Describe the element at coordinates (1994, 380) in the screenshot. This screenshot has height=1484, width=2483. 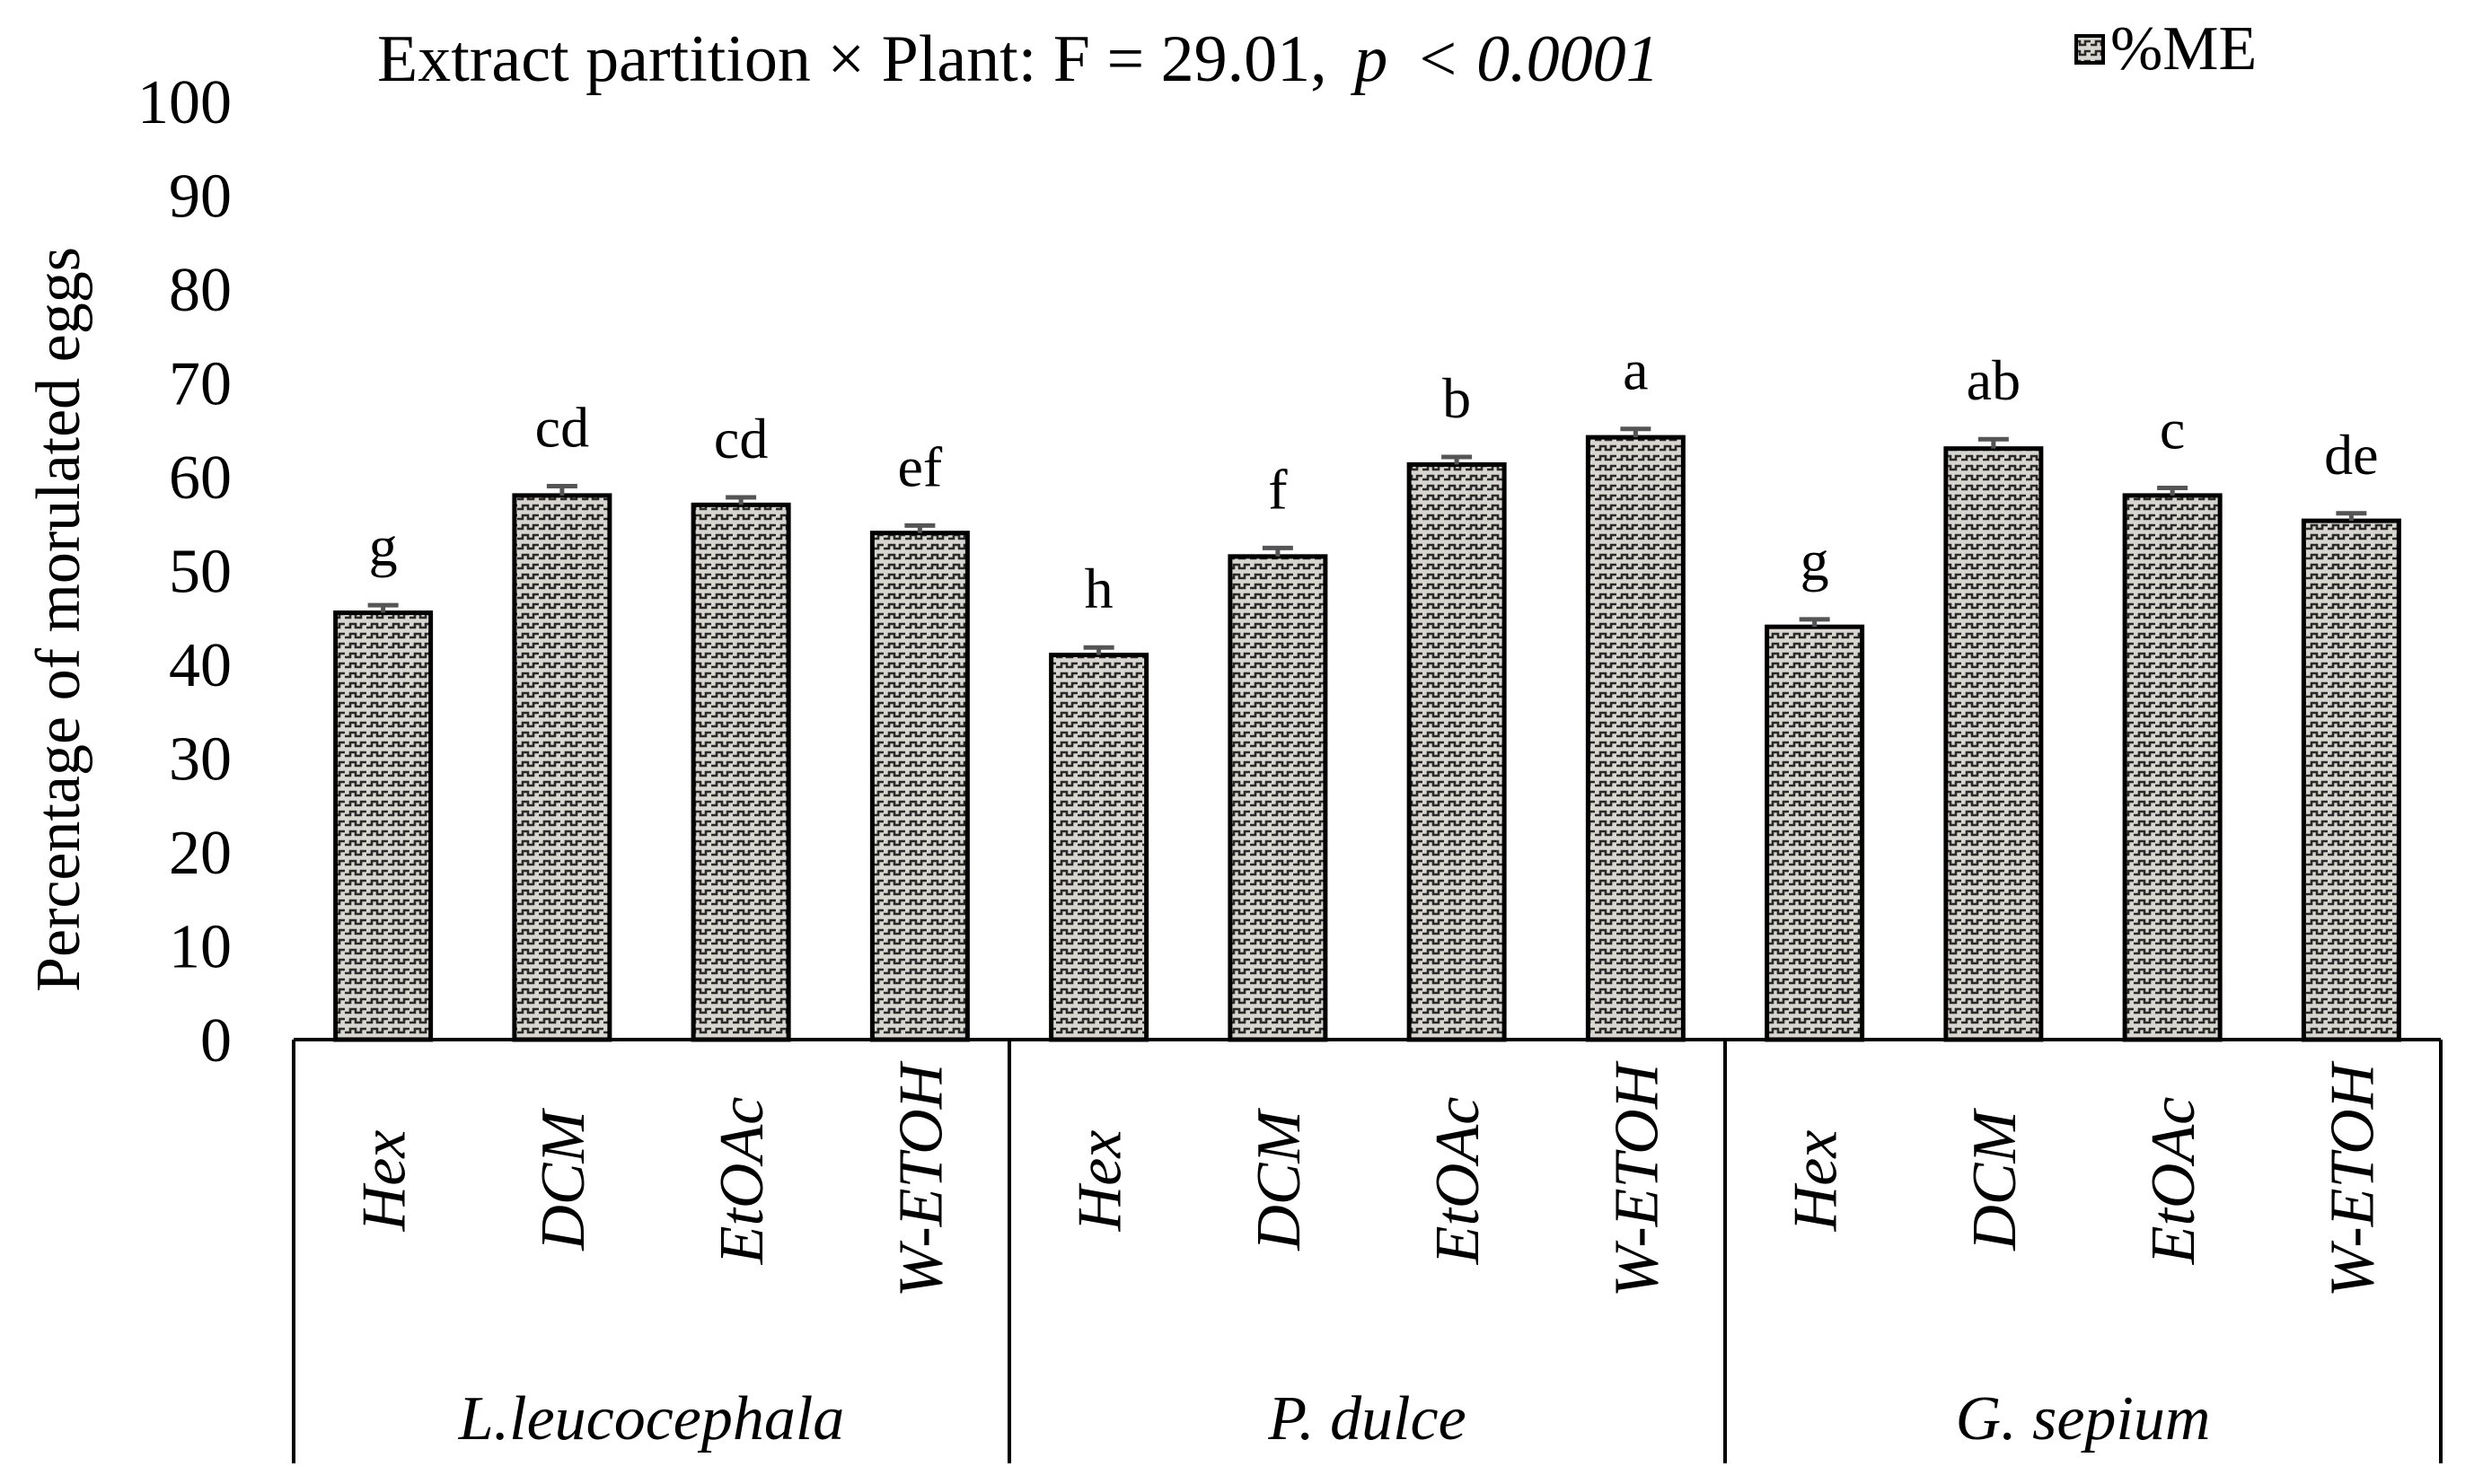
I see `significance-letter: ab` at that location.